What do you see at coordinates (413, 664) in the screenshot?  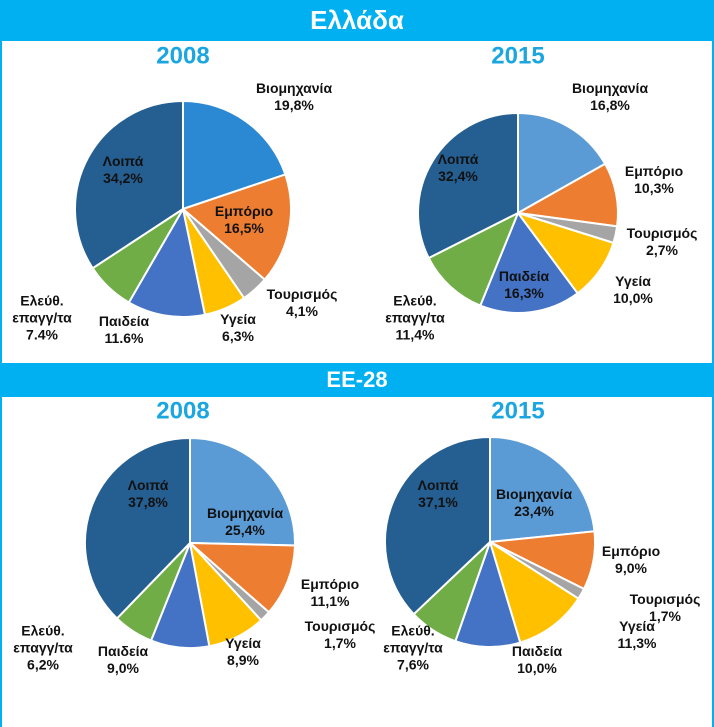 I see `value-label: 7,6%` at bounding box center [413, 664].